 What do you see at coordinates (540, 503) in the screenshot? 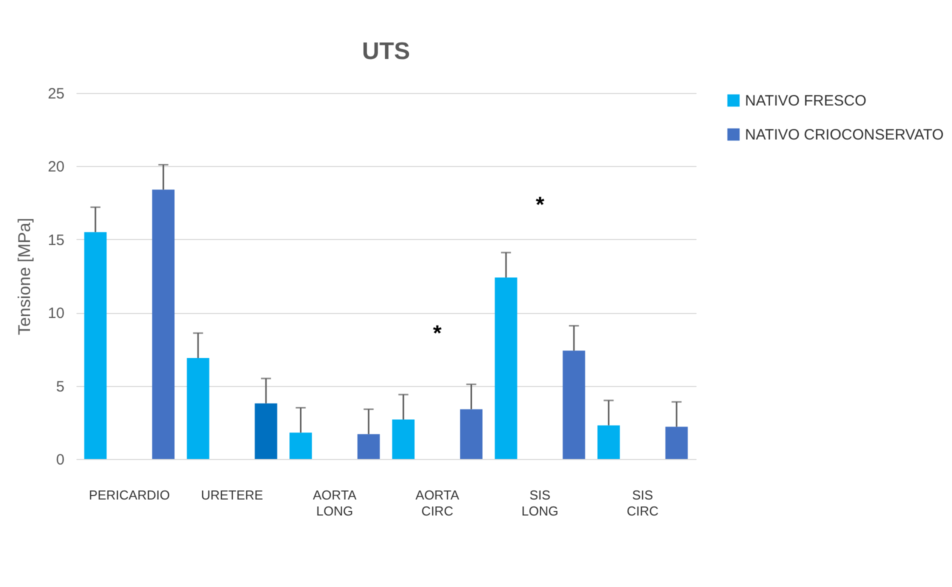
I see `x-tick-label: SIS LONG` at bounding box center [540, 503].